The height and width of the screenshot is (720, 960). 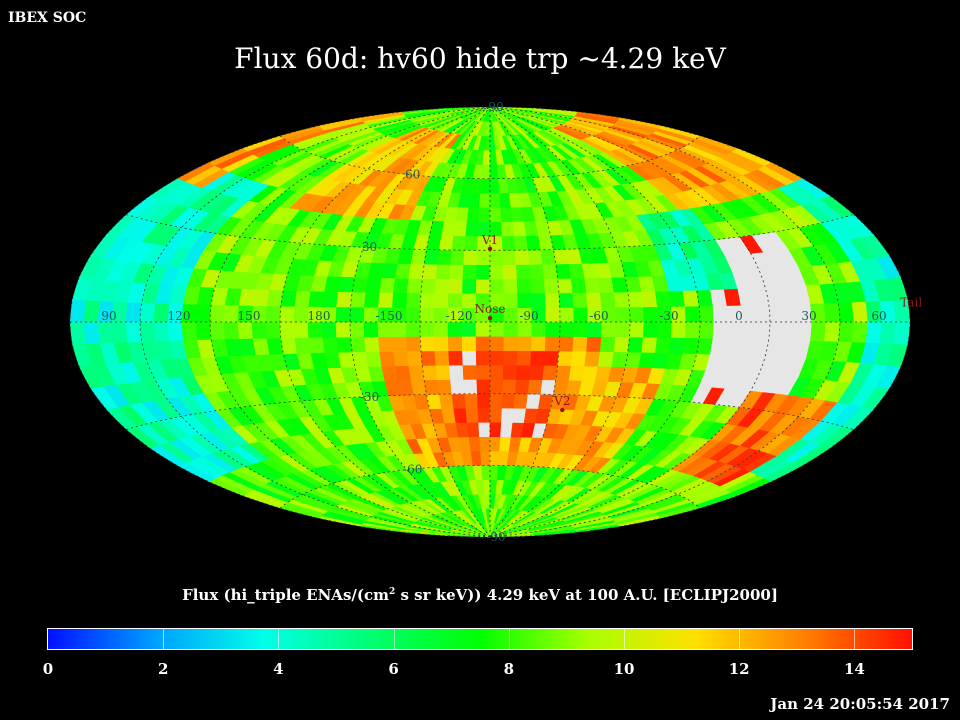 I want to click on timestamp: Jan 24 20:05:54 2017, so click(x=860, y=704).